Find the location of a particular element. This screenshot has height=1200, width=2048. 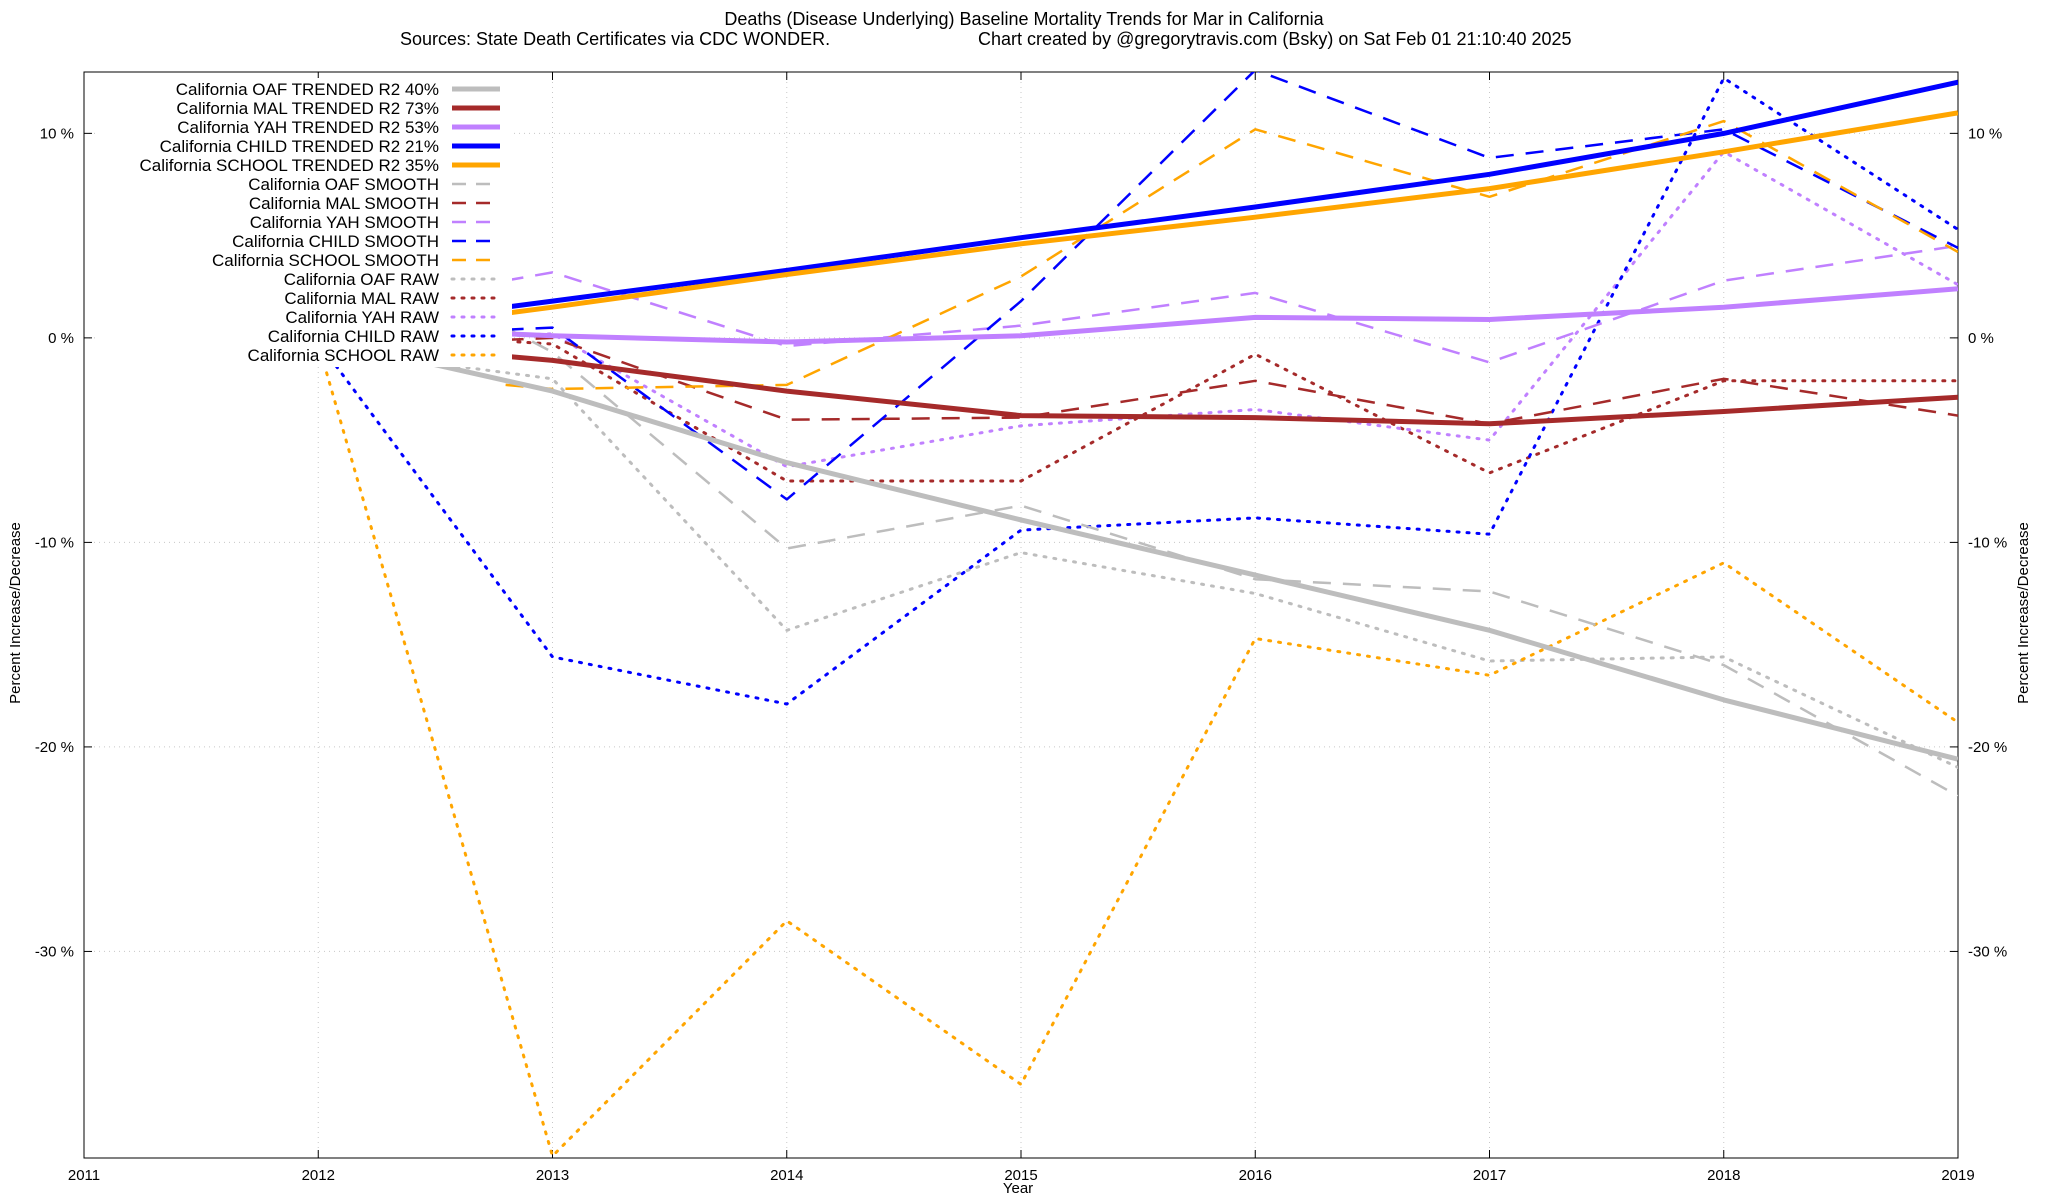

series-line-mal-trended is located at coordinates (1231, 390).